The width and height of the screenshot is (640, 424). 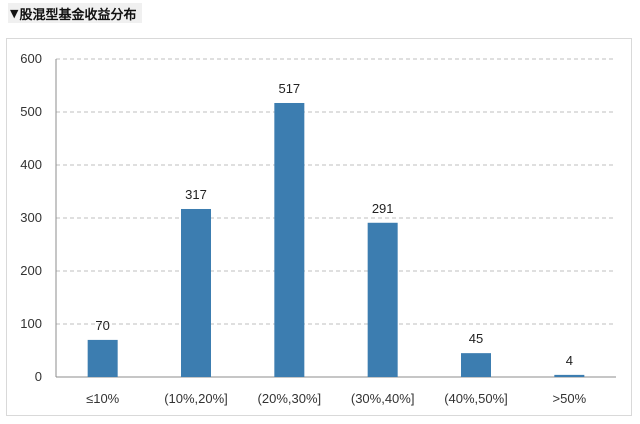 What do you see at coordinates (14, 13) in the screenshot?
I see `triangle-marker-icon: ▼` at bounding box center [14, 13].